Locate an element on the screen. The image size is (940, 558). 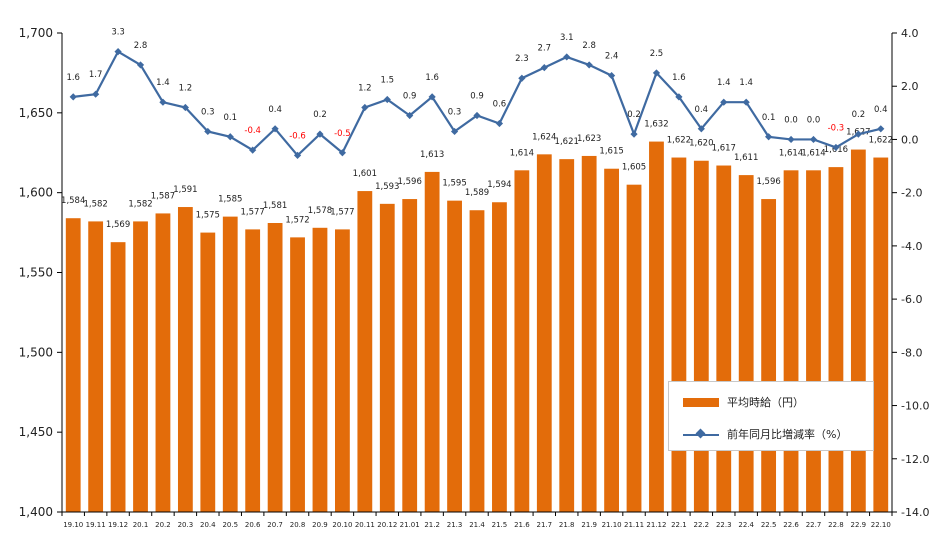
x-tick-label: 21.5 is located at coordinates (500, 525).